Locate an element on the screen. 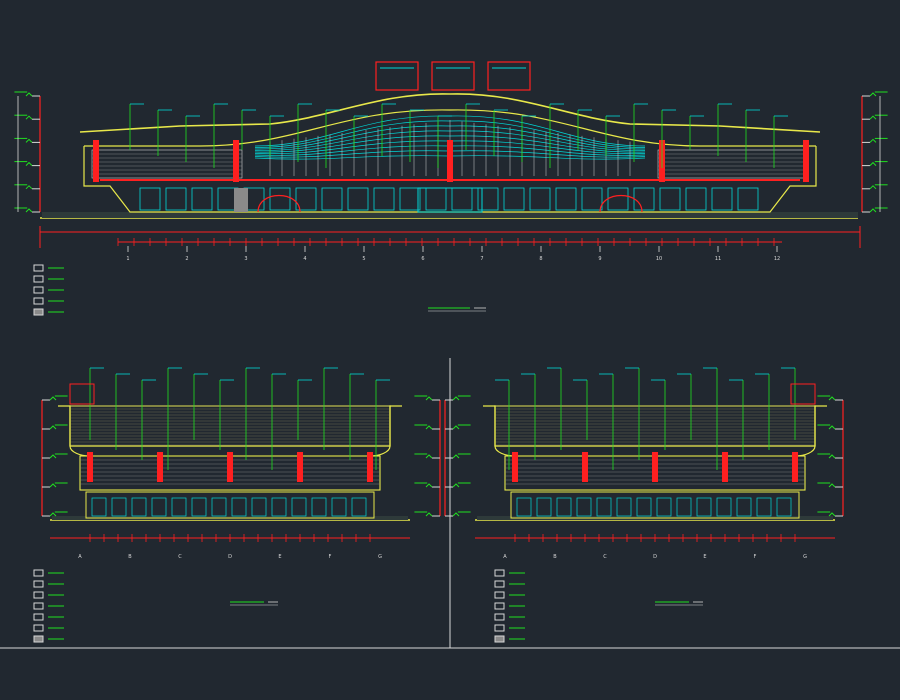  left-wing-facade is located at coordinates (167, 164).